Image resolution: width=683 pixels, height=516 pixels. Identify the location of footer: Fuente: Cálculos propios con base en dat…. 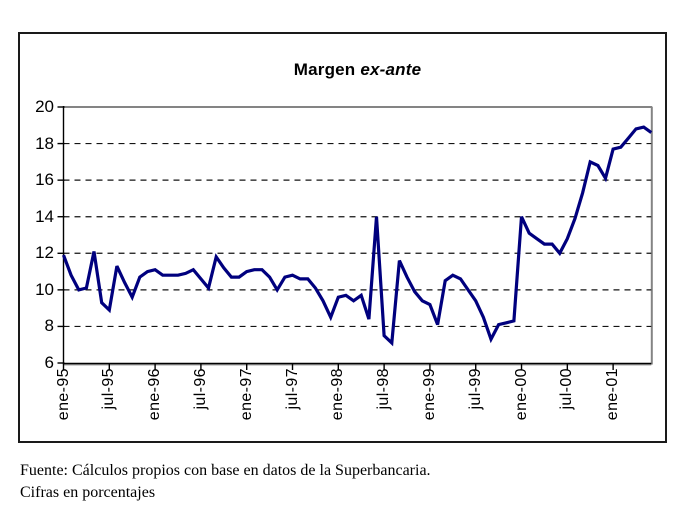
(225, 482).